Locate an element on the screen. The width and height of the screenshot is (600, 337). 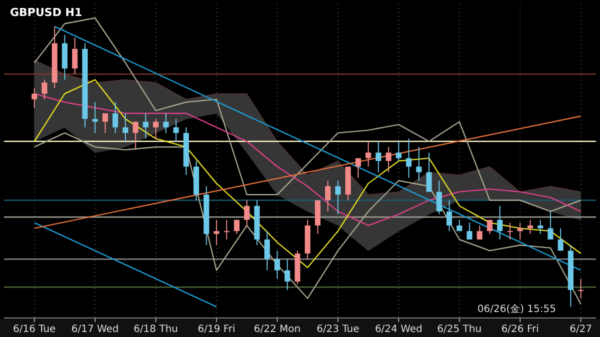
x-tick-label: 6/23 Tue is located at coordinates (338, 329).